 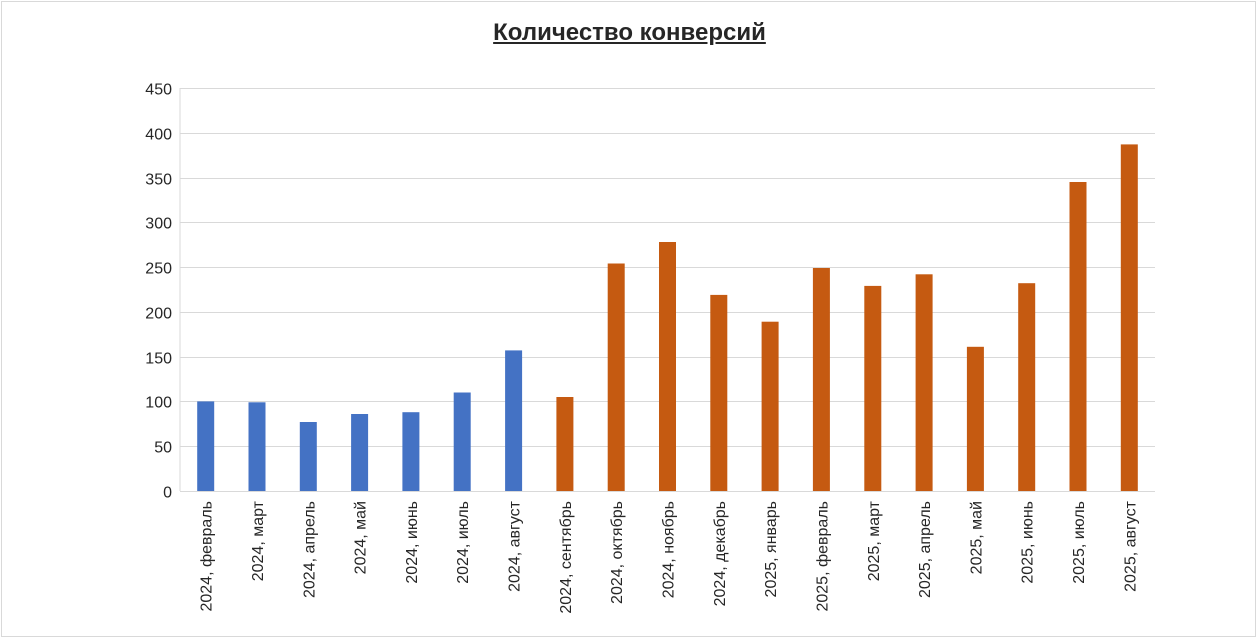 What do you see at coordinates (617, 552) in the screenshot?
I see `x-tick-label: 2024, октябрь` at bounding box center [617, 552].